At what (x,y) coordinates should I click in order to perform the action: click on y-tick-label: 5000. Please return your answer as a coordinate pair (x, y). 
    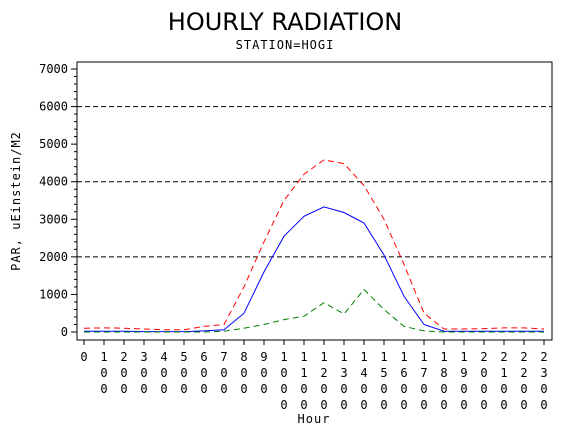
    Looking at the image, I should click on (53, 144).